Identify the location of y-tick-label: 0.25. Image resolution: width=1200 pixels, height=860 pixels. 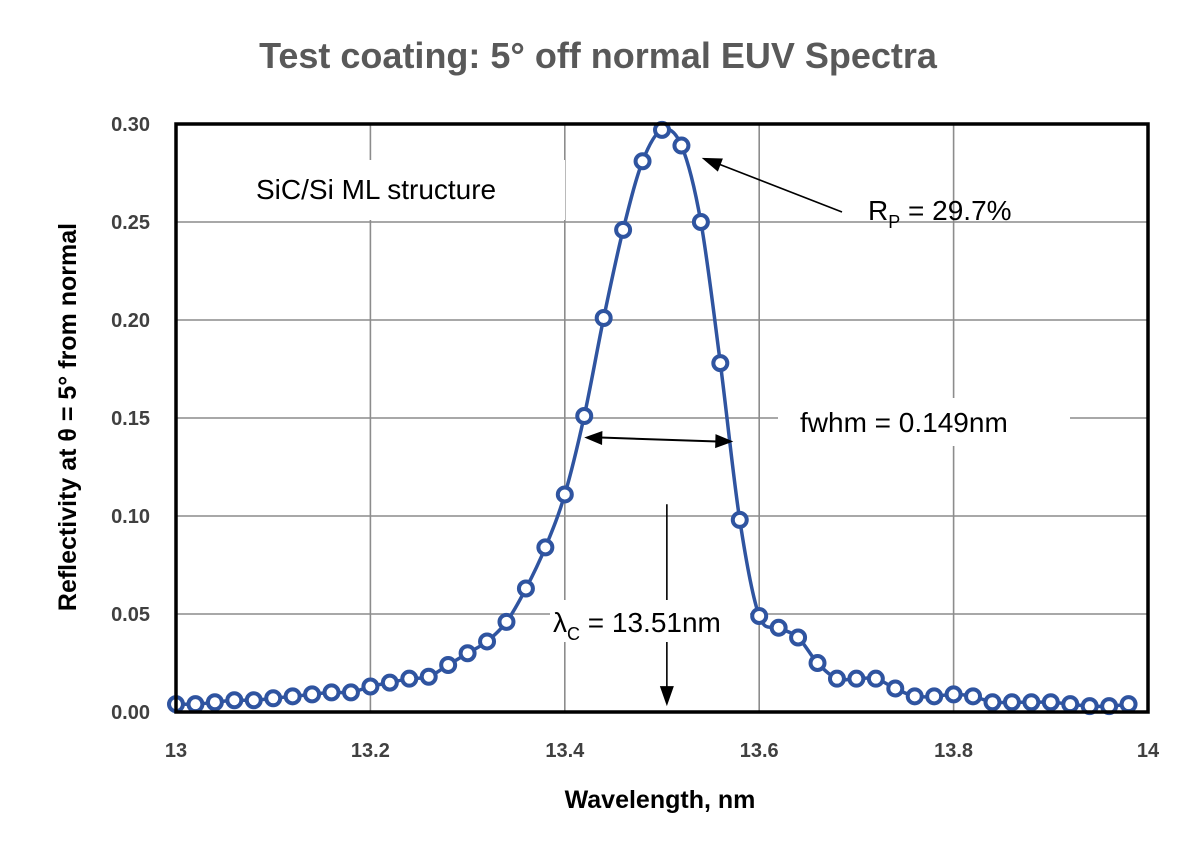
(130, 223).